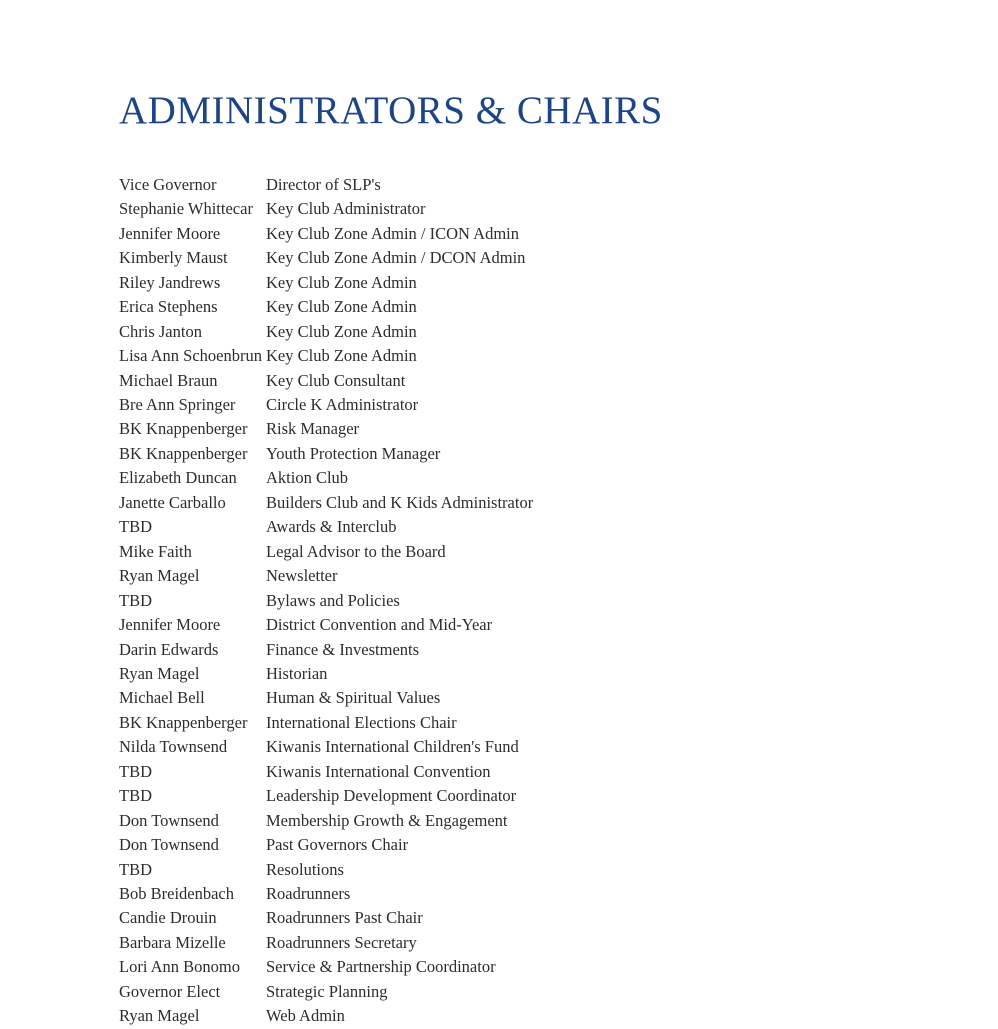 The height and width of the screenshot is (1029, 998). I want to click on role-name: Finance & Investments, so click(343, 649).